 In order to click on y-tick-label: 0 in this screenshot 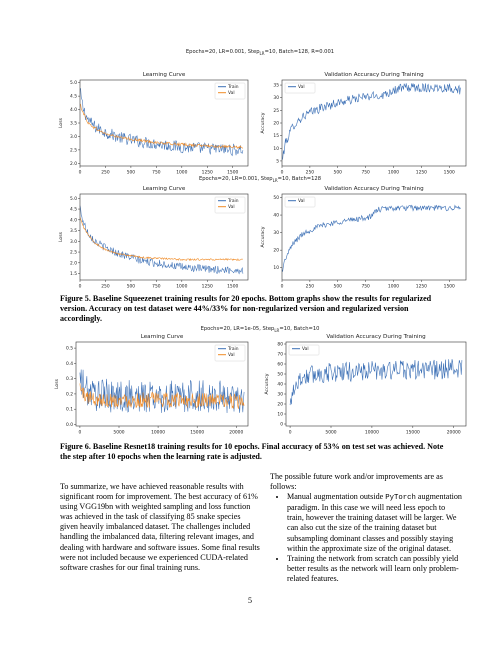, I will do `click(281, 425)`.